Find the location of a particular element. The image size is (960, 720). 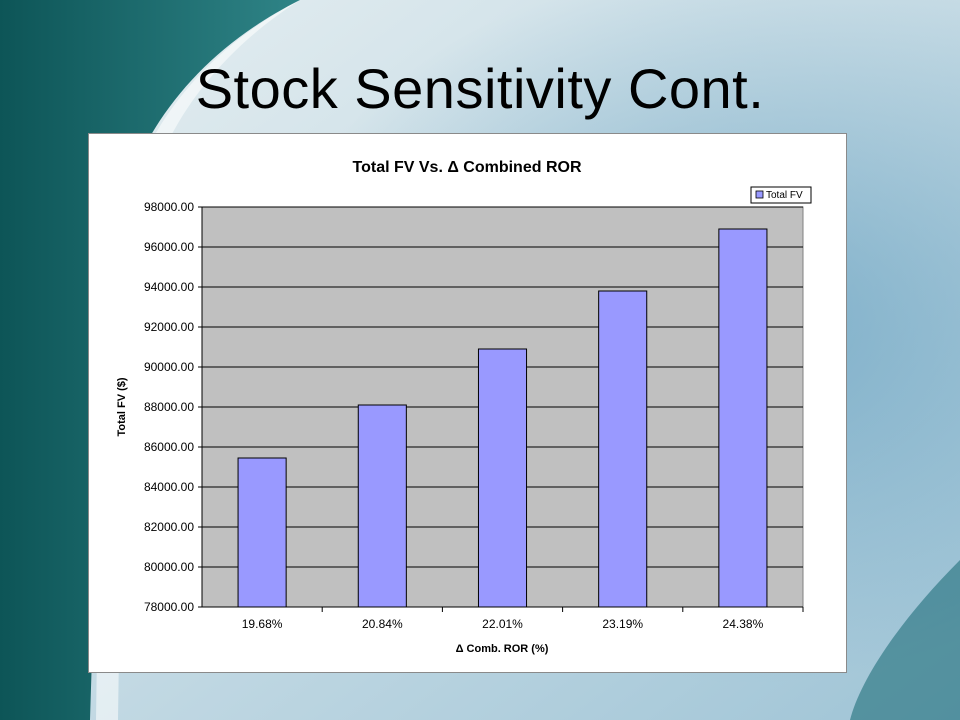

y-tick-label: 92000.00 is located at coordinates (169, 327).